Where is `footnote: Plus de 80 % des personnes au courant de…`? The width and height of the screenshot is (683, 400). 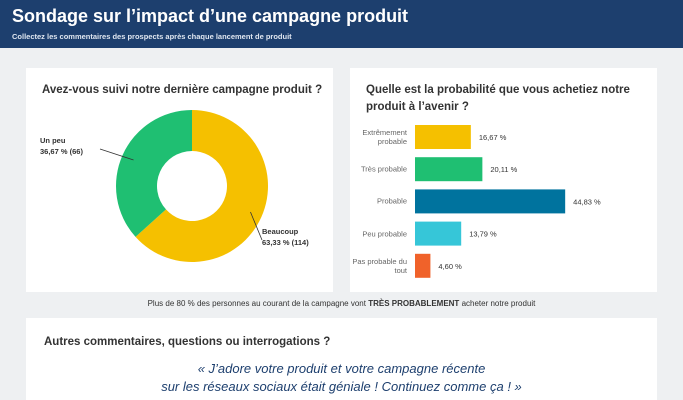
footnote: Plus de 80 % des personnes au courant de… is located at coordinates (341, 303).